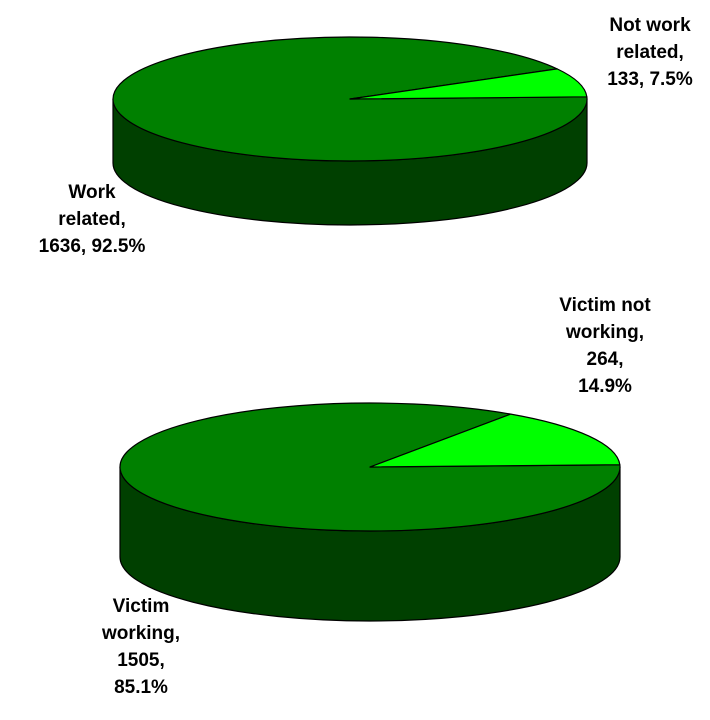  What do you see at coordinates (92, 192) in the screenshot?
I see `pie-1-slice-1-label-line: Work` at bounding box center [92, 192].